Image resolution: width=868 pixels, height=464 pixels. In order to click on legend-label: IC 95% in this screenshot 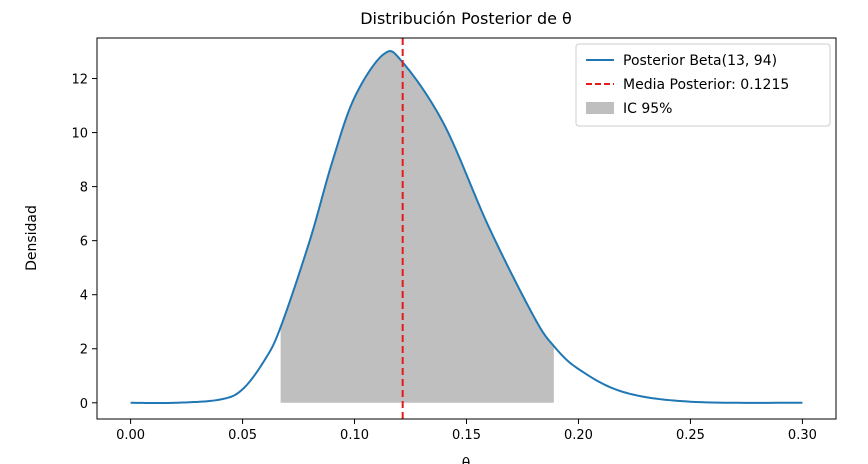, I will do `click(647, 109)`.